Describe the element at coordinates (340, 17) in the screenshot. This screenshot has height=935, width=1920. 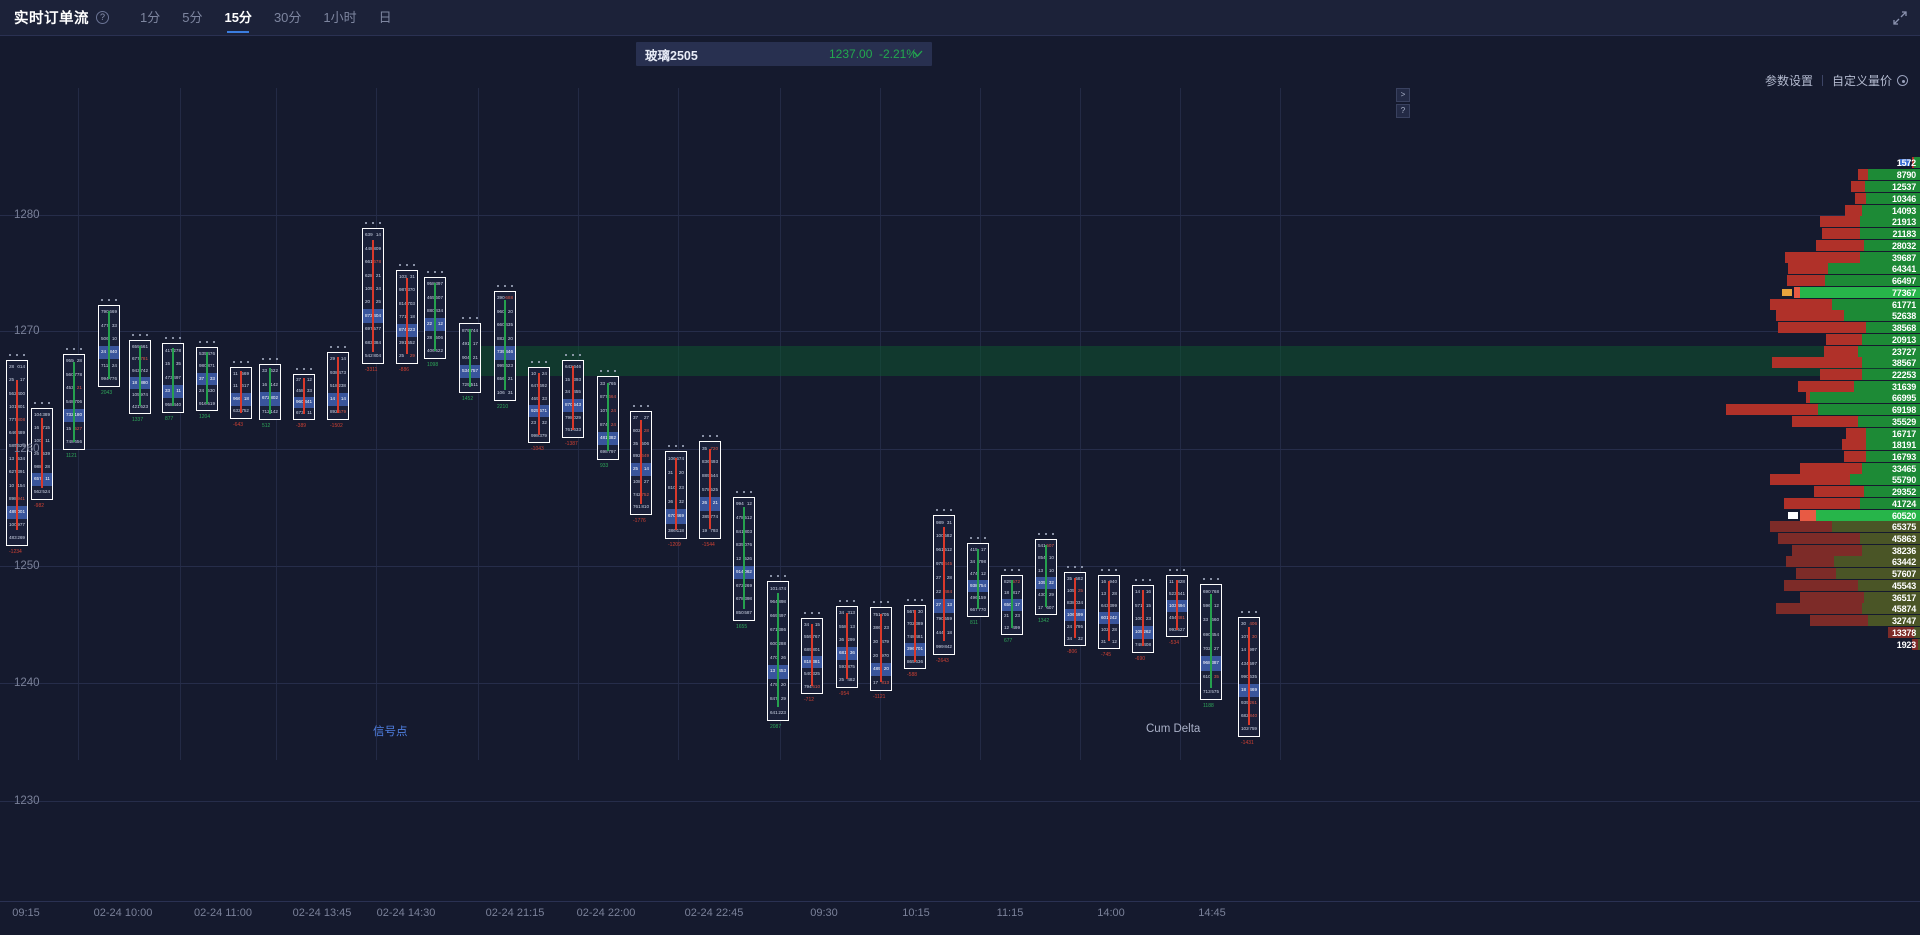
I see `timeframe-tab-4: 1小时` at that location.